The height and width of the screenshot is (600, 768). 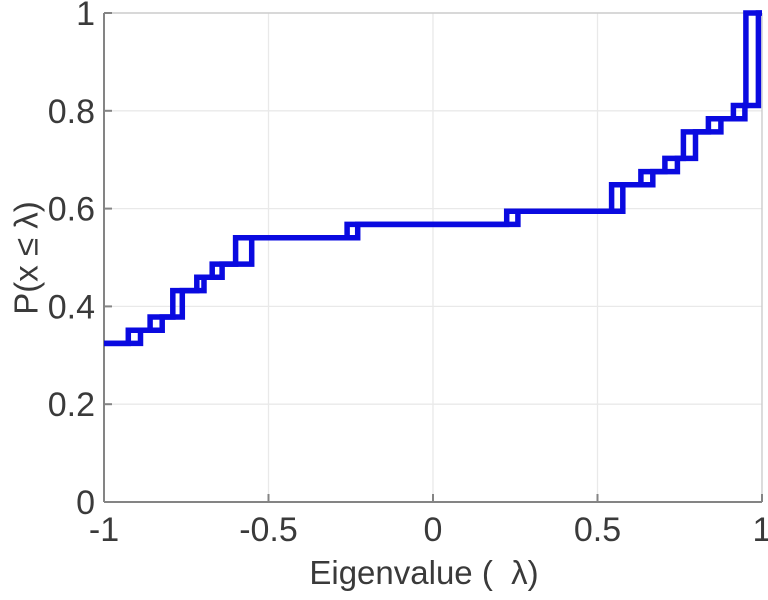 I want to click on x-tick-label: -0.5, so click(x=268, y=530).